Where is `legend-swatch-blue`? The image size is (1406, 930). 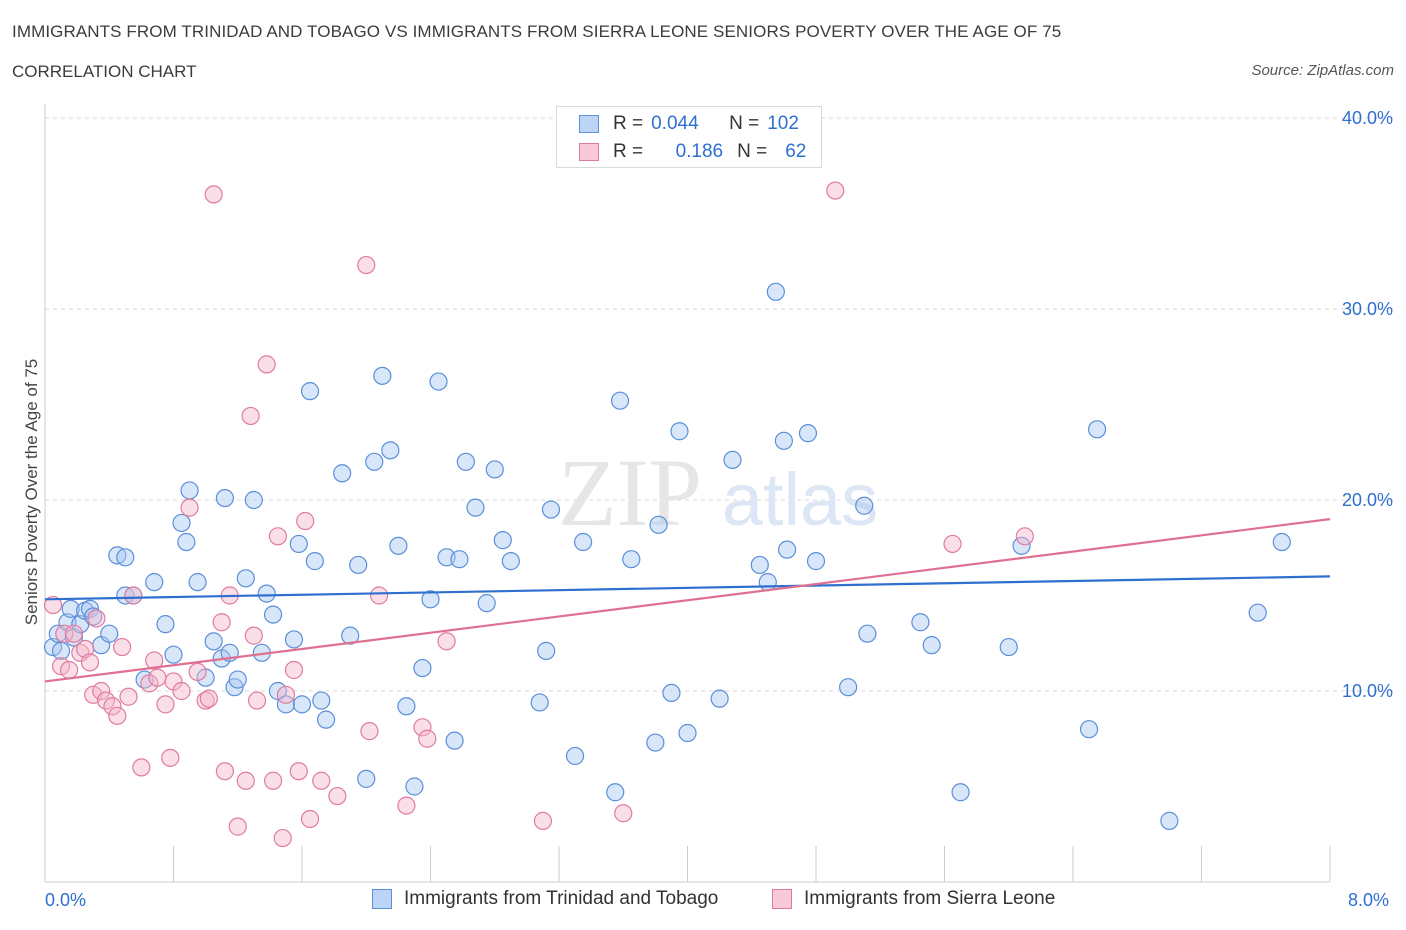
legend-swatch-blue is located at coordinates (589, 124).